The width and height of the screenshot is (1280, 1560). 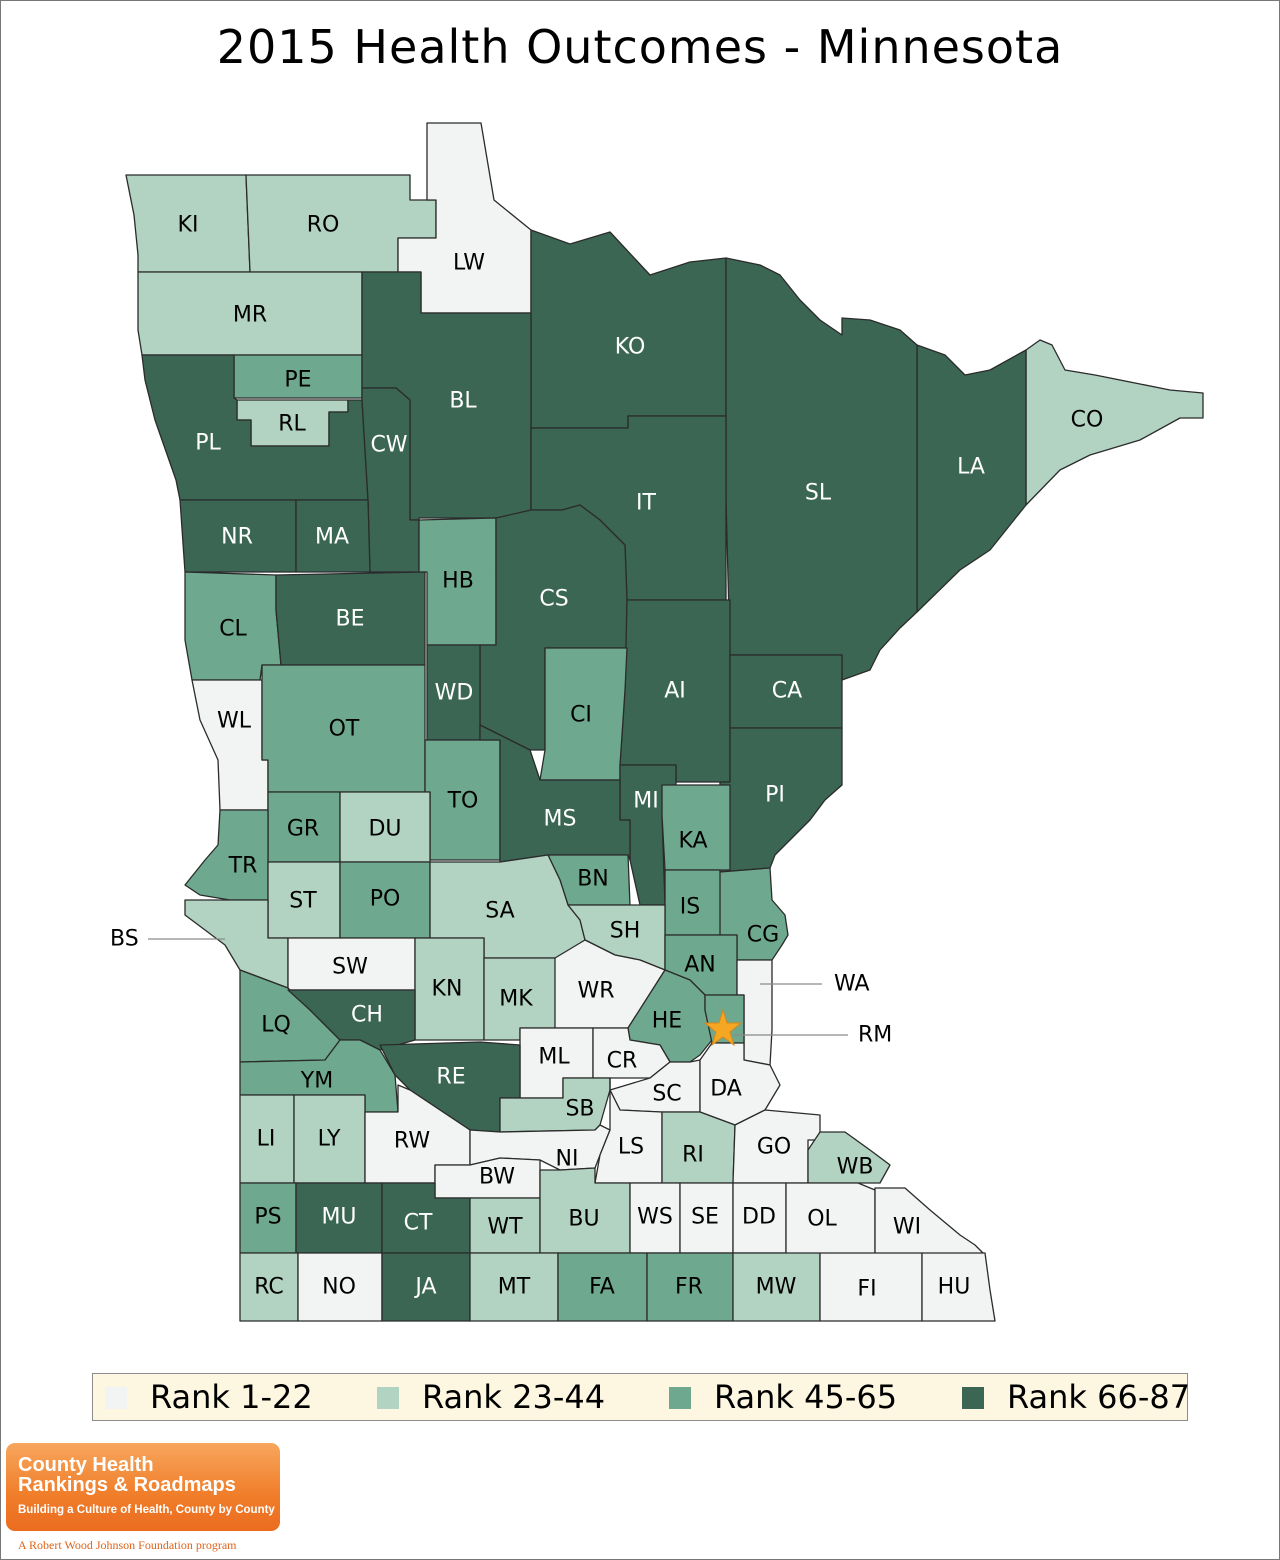 I want to click on county-label-se: SE, so click(x=705, y=1217).